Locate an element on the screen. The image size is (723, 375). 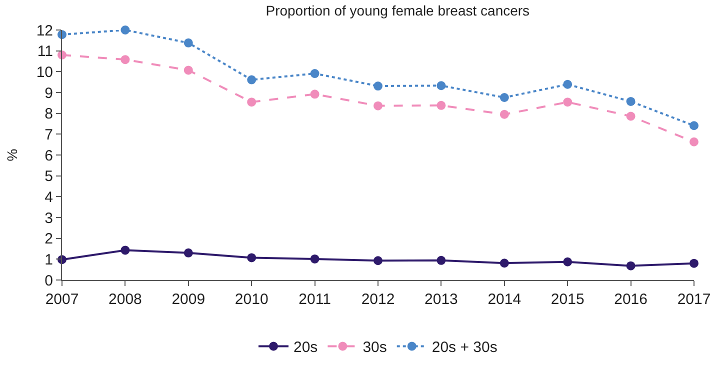
y-tick-label: 0 is located at coordinates (48, 281).